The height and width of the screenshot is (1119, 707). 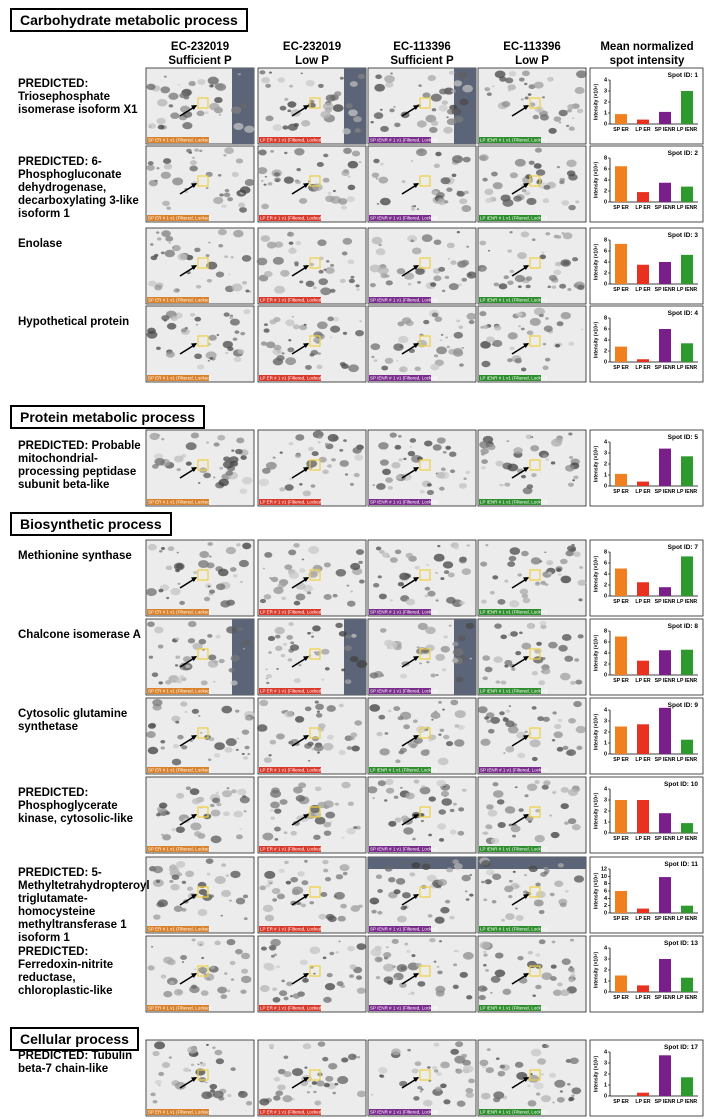 What do you see at coordinates (687, 107) in the screenshot?
I see `bar` at bounding box center [687, 107].